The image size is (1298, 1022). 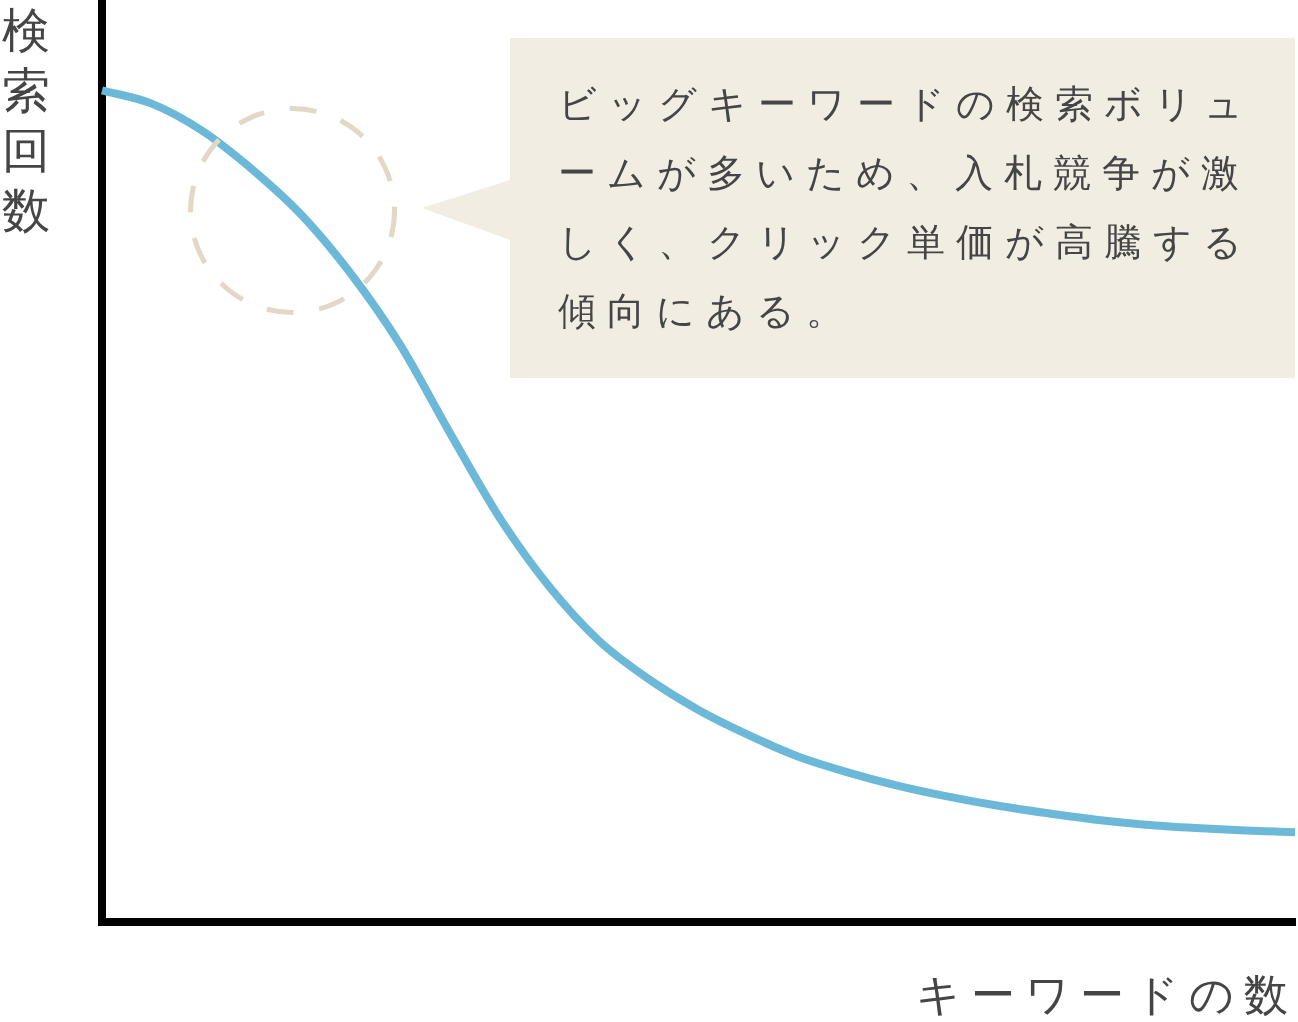 I want to click on x-axis-title: キーワードの数, so click(x=1107, y=995).